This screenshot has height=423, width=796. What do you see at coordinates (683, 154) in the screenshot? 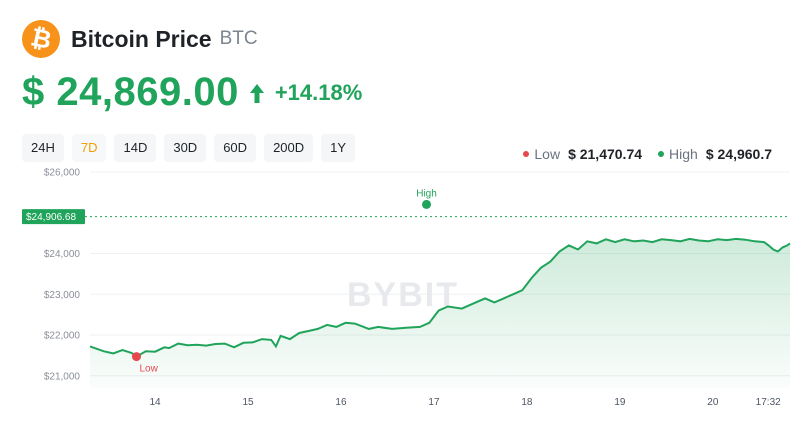
I see `high-label: High` at bounding box center [683, 154].